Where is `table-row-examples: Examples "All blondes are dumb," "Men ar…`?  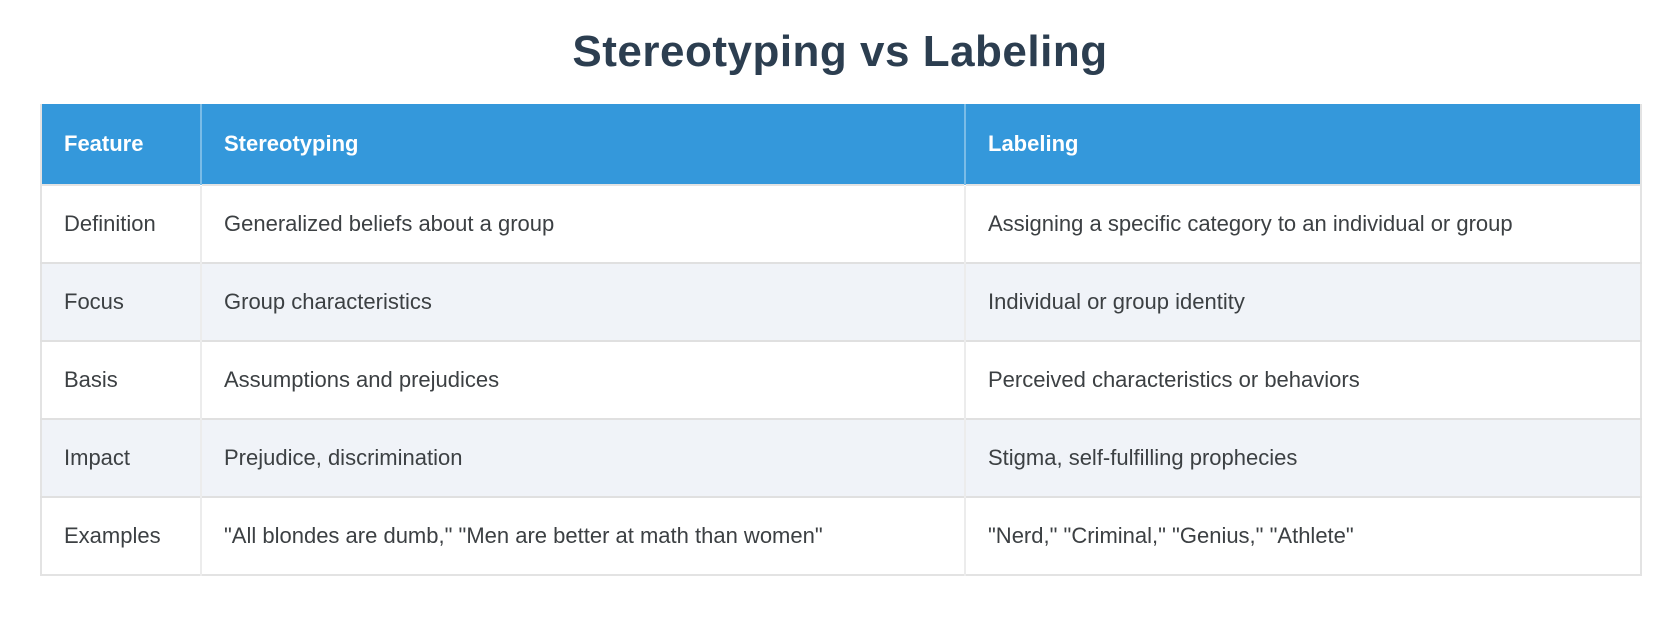
table-row-examples: Examples "All blondes are dumb," "Men ar… is located at coordinates (841, 535).